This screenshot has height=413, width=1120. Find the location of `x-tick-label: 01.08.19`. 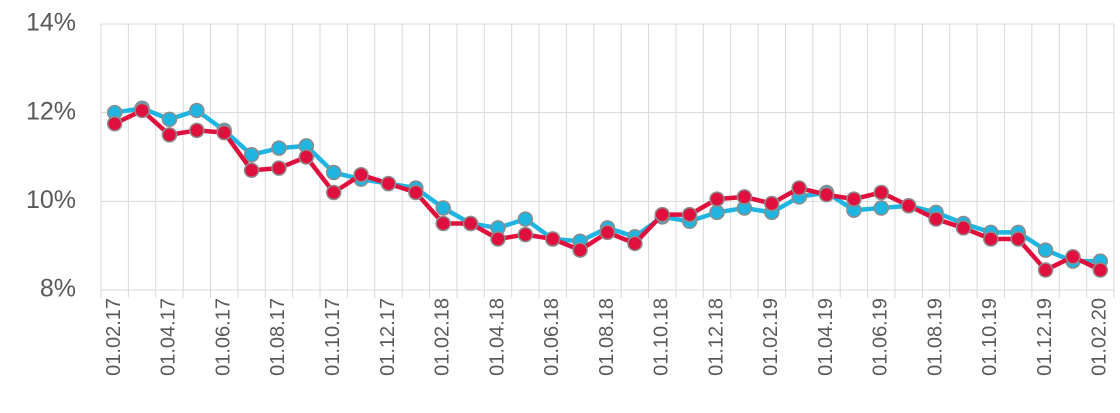

x-tick-label: 01.08.19 is located at coordinates (935, 337).